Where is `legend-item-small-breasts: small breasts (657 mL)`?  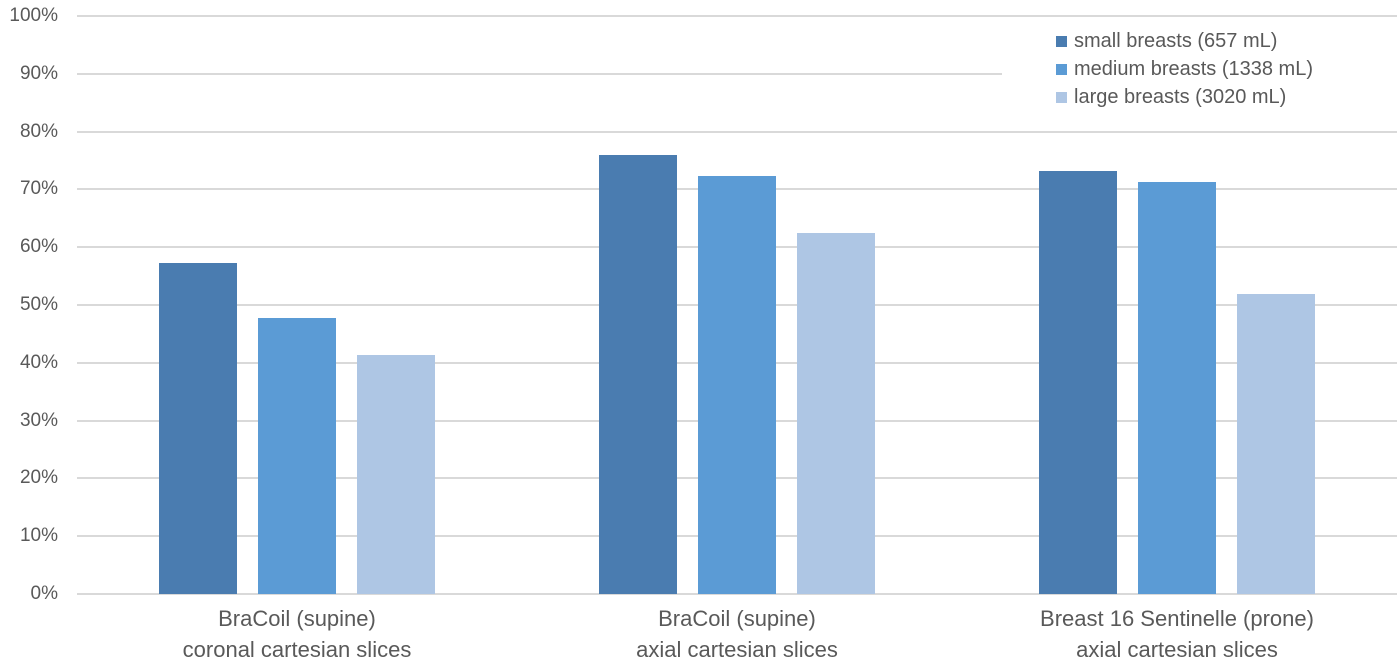 legend-item-small-breasts: small breasts (657 mL) is located at coordinates (1199, 41).